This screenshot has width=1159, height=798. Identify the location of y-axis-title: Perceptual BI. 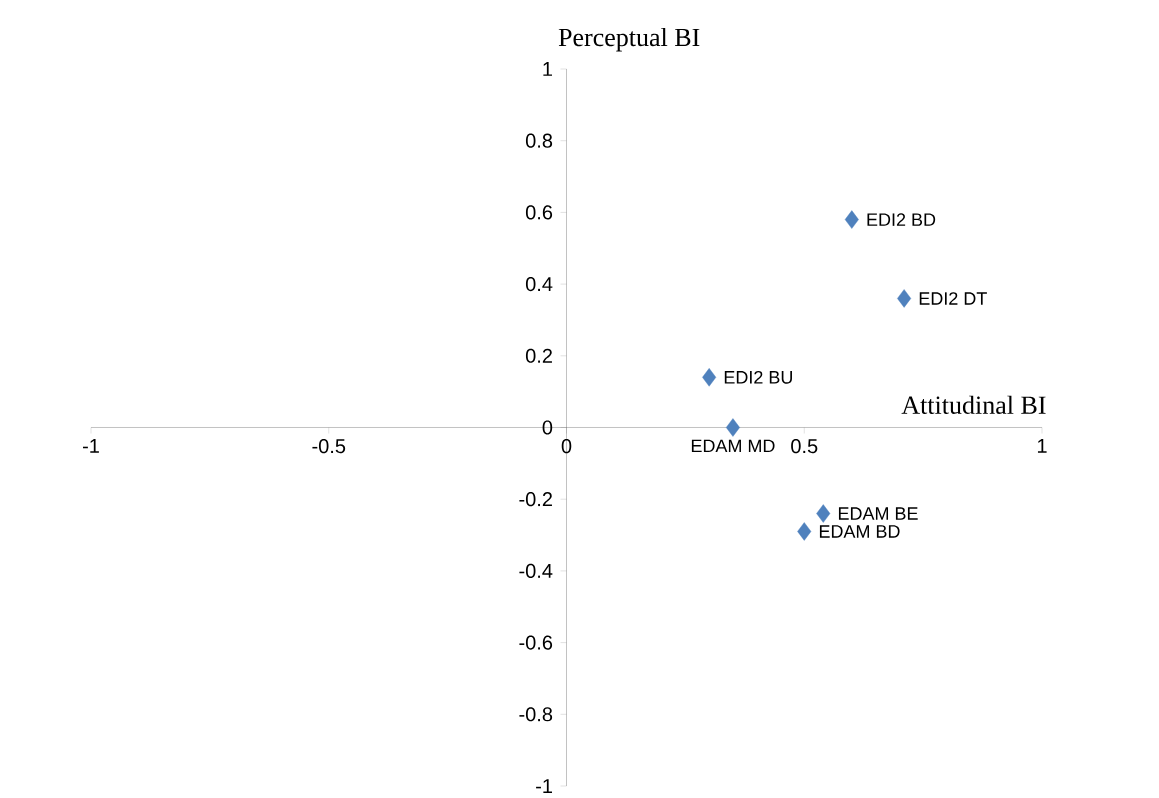
(629, 39).